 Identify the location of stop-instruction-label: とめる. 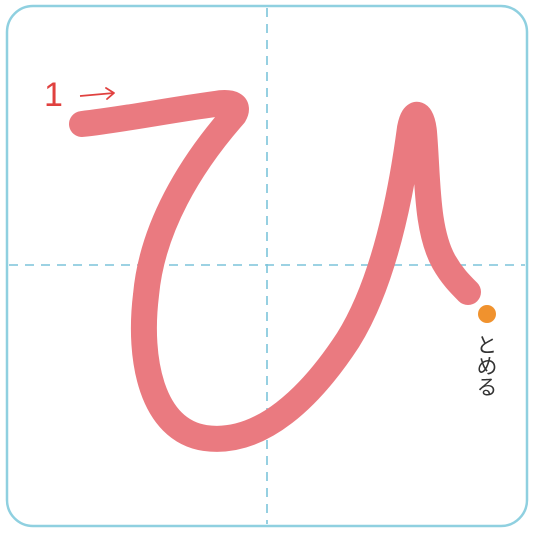
(486, 365).